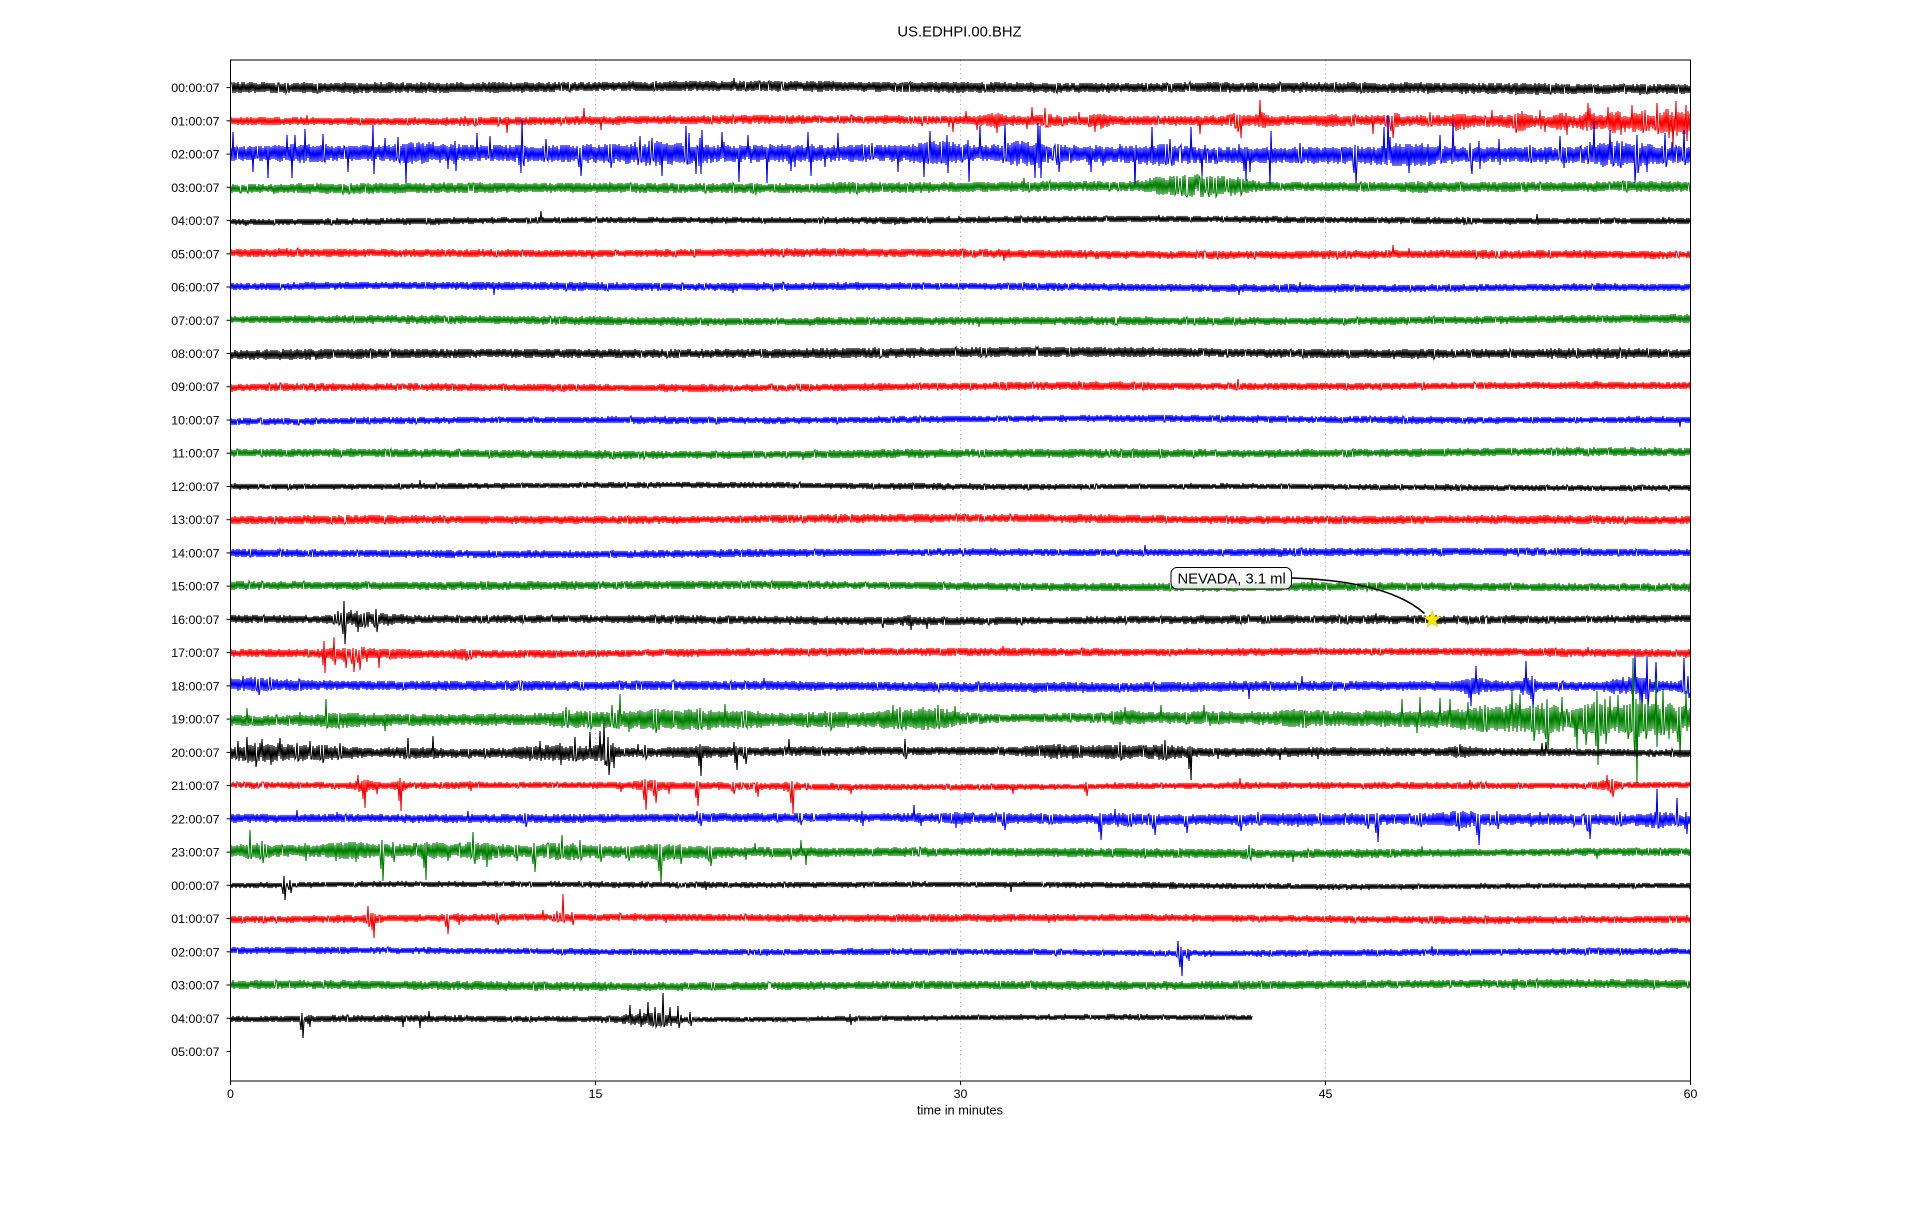  Describe the element at coordinates (959, 33) in the screenshot. I see `svg-text: US.EDHPI.00.BHZ` at that location.